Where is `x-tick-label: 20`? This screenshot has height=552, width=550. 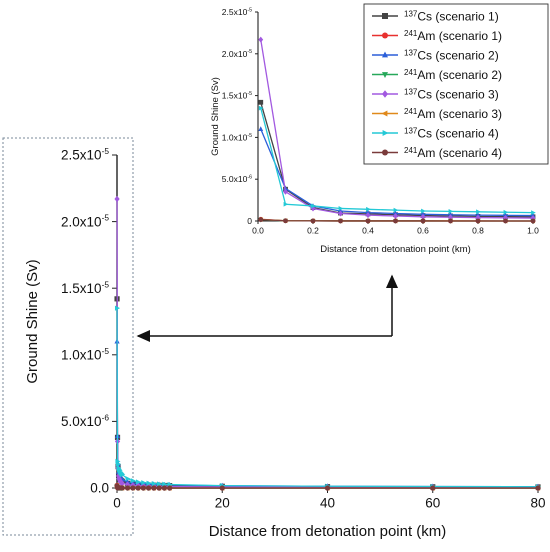
x-tick-label: 20 is located at coordinates (222, 503).